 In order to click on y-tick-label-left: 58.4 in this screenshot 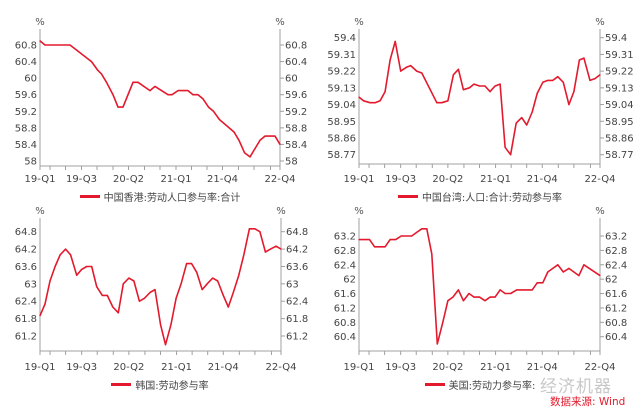, I will do `click(26, 145)`.